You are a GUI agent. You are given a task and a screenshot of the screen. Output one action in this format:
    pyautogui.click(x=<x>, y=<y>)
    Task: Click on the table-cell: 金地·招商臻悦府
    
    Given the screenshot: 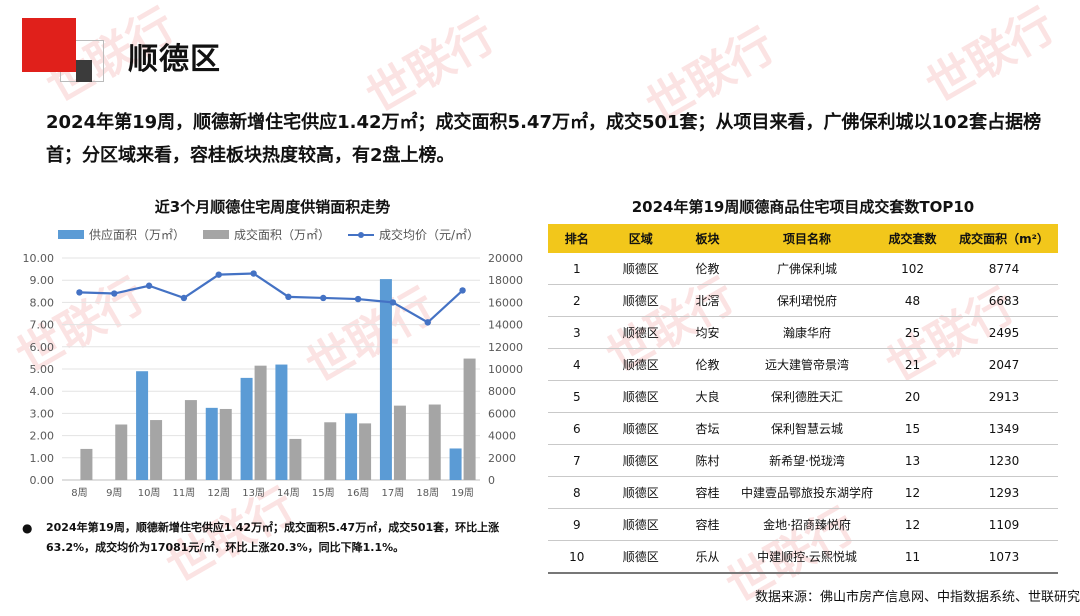 What is the action you would take?
    pyautogui.click(x=807, y=525)
    